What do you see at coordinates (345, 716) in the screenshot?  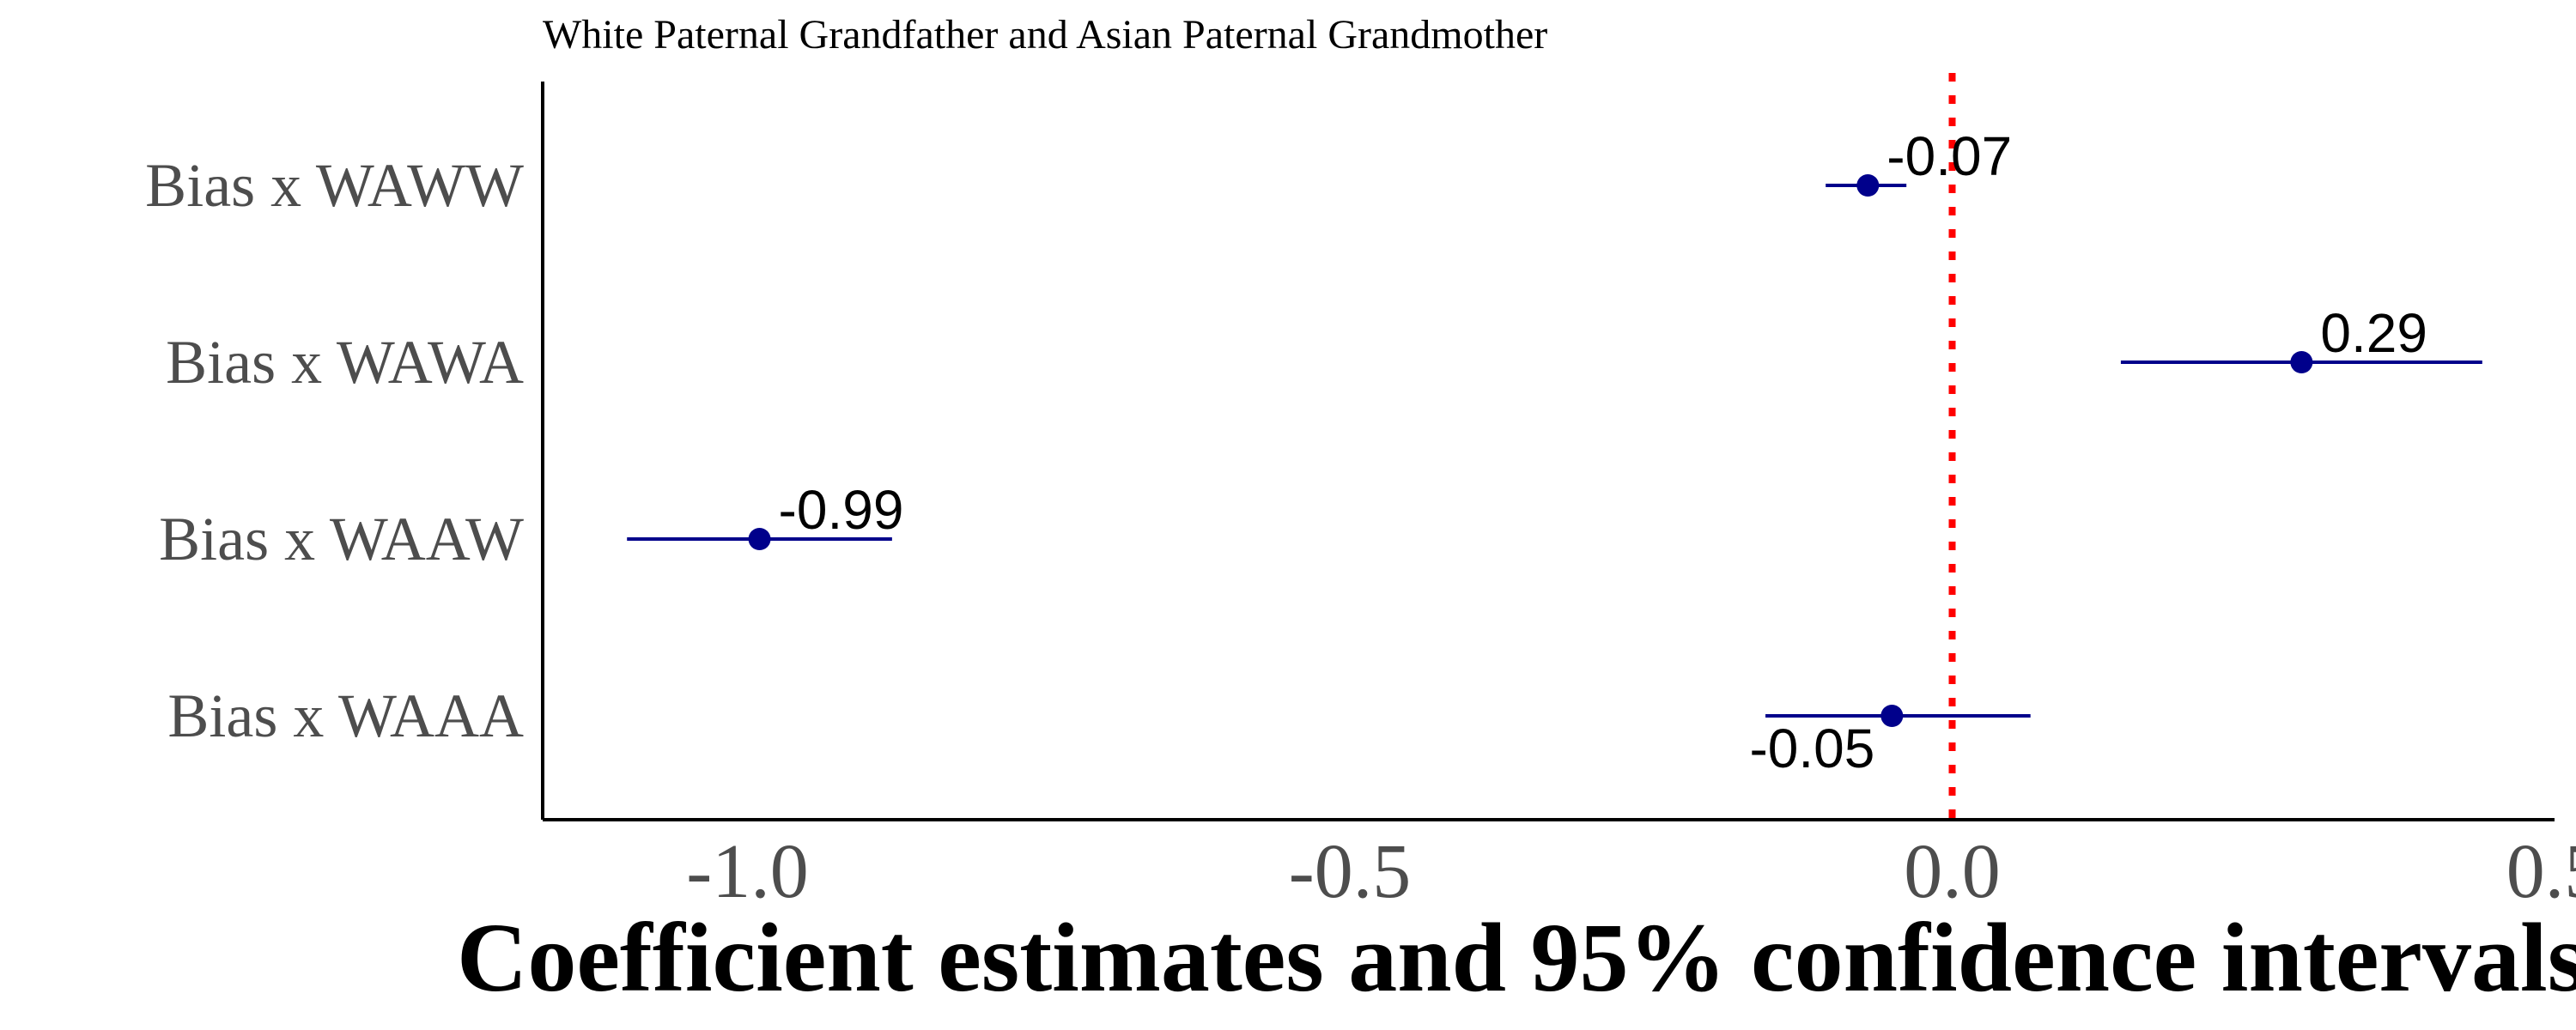 I see `y-tick-label: Bias x WAAA` at bounding box center [345, 716].